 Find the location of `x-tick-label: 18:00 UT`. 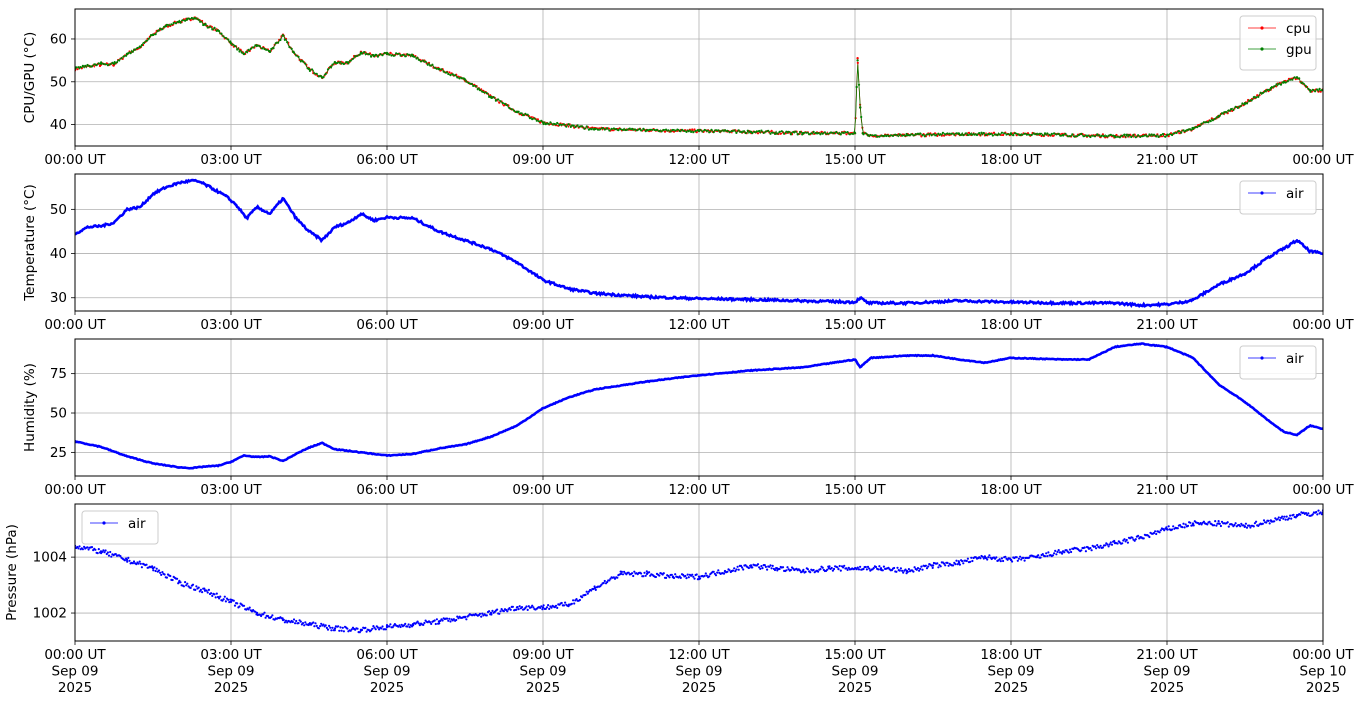

x-tick-label: 18:00 UT is located at coordinates (1011, 325).